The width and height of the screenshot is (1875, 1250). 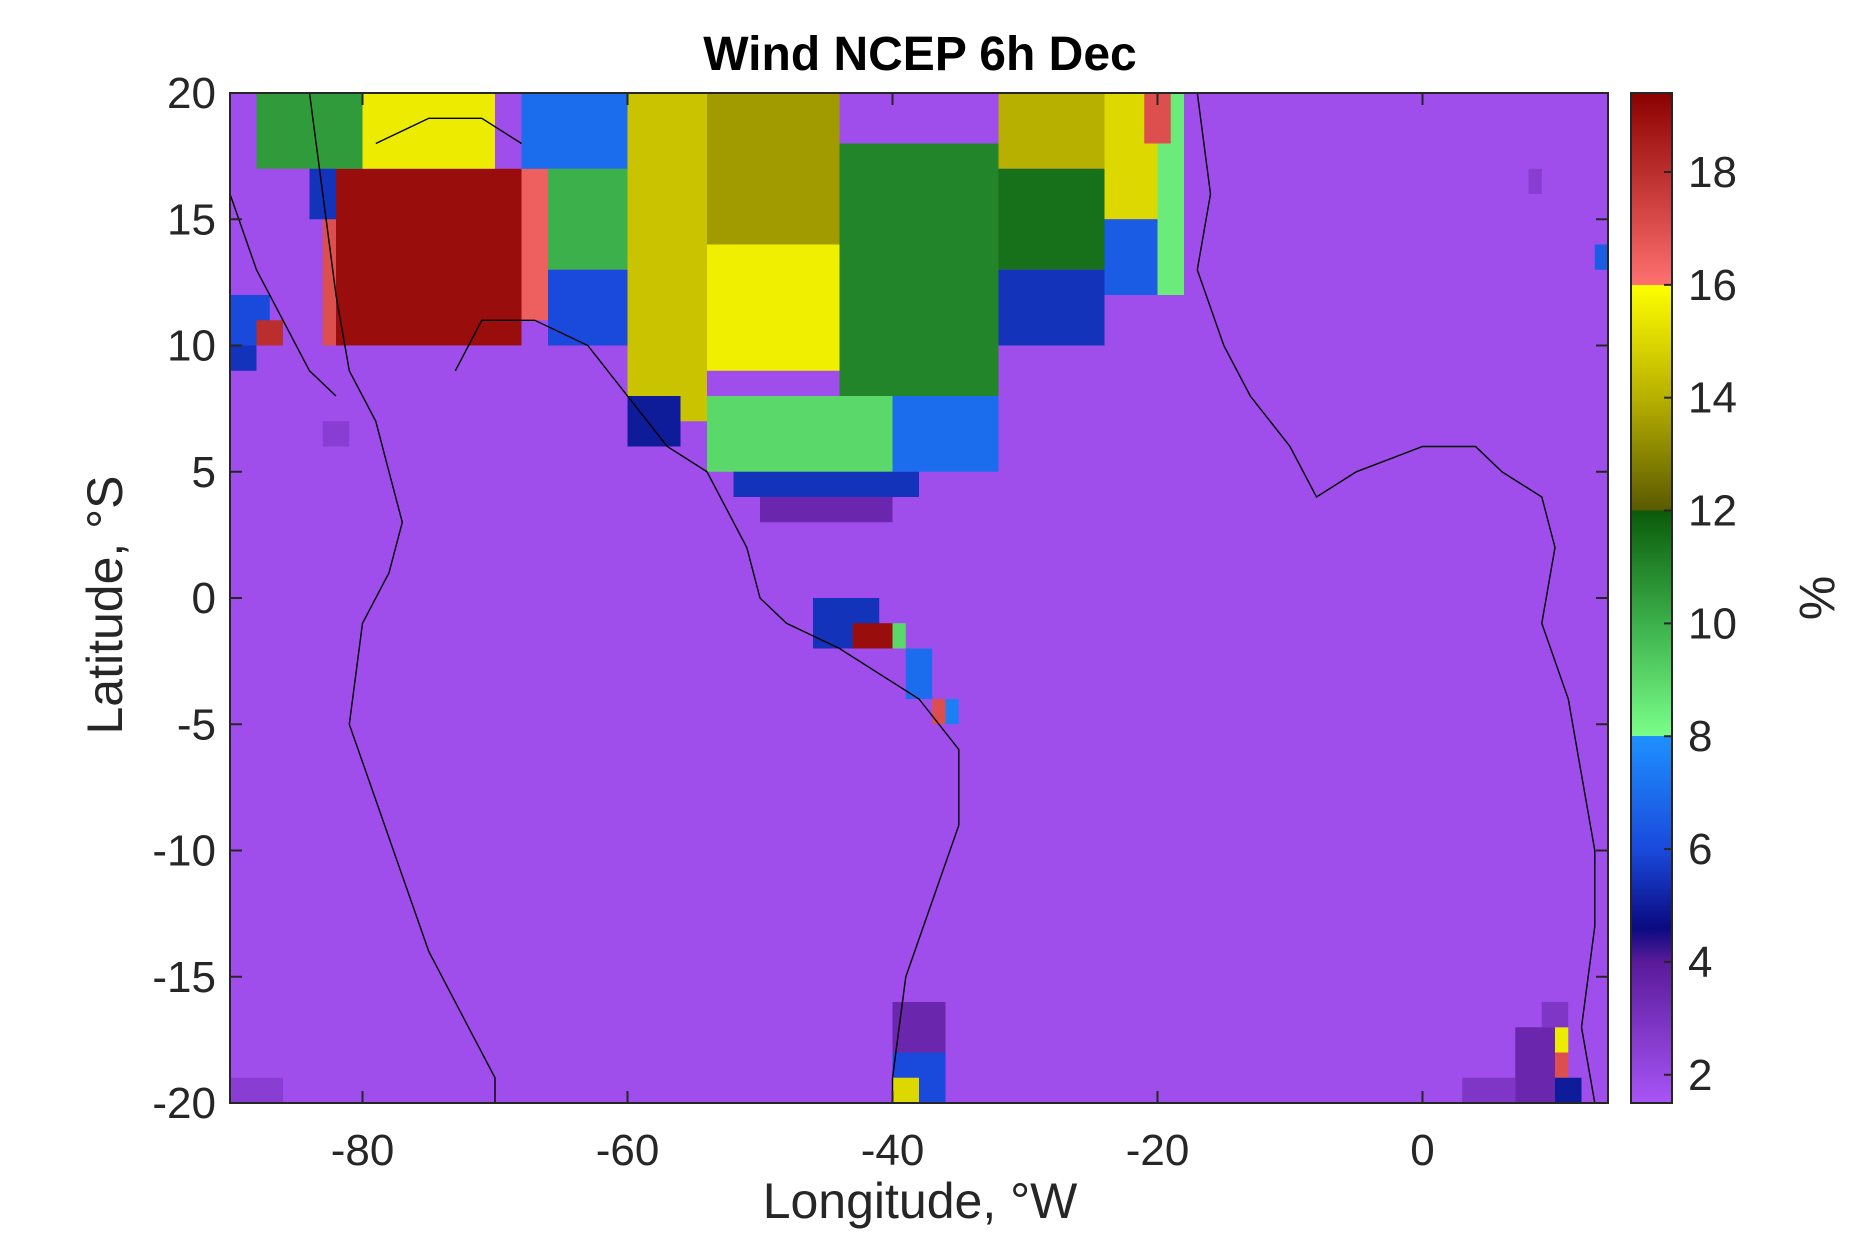 I want to click on colorbar-tick-label: 8, so click(x=1700, y=736).